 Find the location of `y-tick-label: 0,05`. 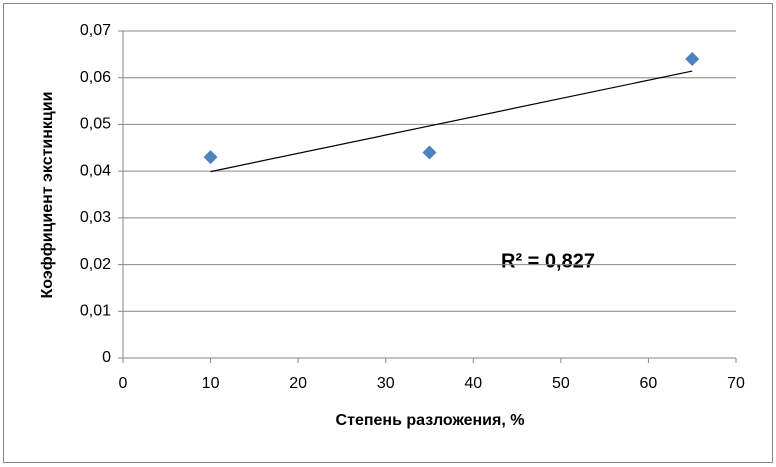

y-tick-label: 0,05 is located at coordinates (95, 124).